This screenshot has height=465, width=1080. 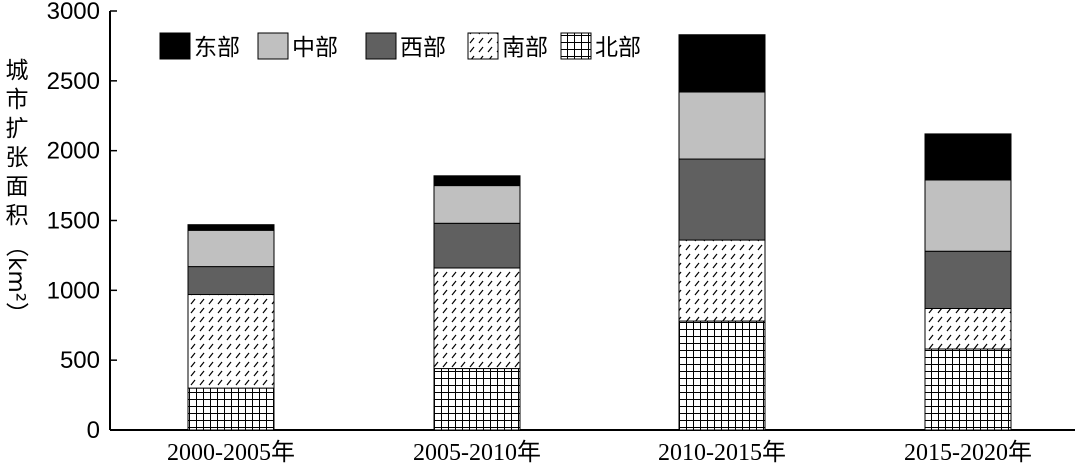 I want to click on x-tick-label: 2000-2005年, so click(x=231, y=452).